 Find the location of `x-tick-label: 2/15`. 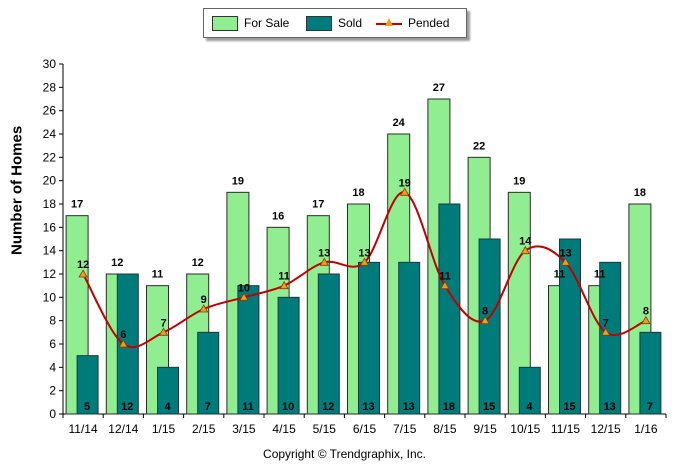

x-tick-label: 2/15 is located at coordinates (204, 429).